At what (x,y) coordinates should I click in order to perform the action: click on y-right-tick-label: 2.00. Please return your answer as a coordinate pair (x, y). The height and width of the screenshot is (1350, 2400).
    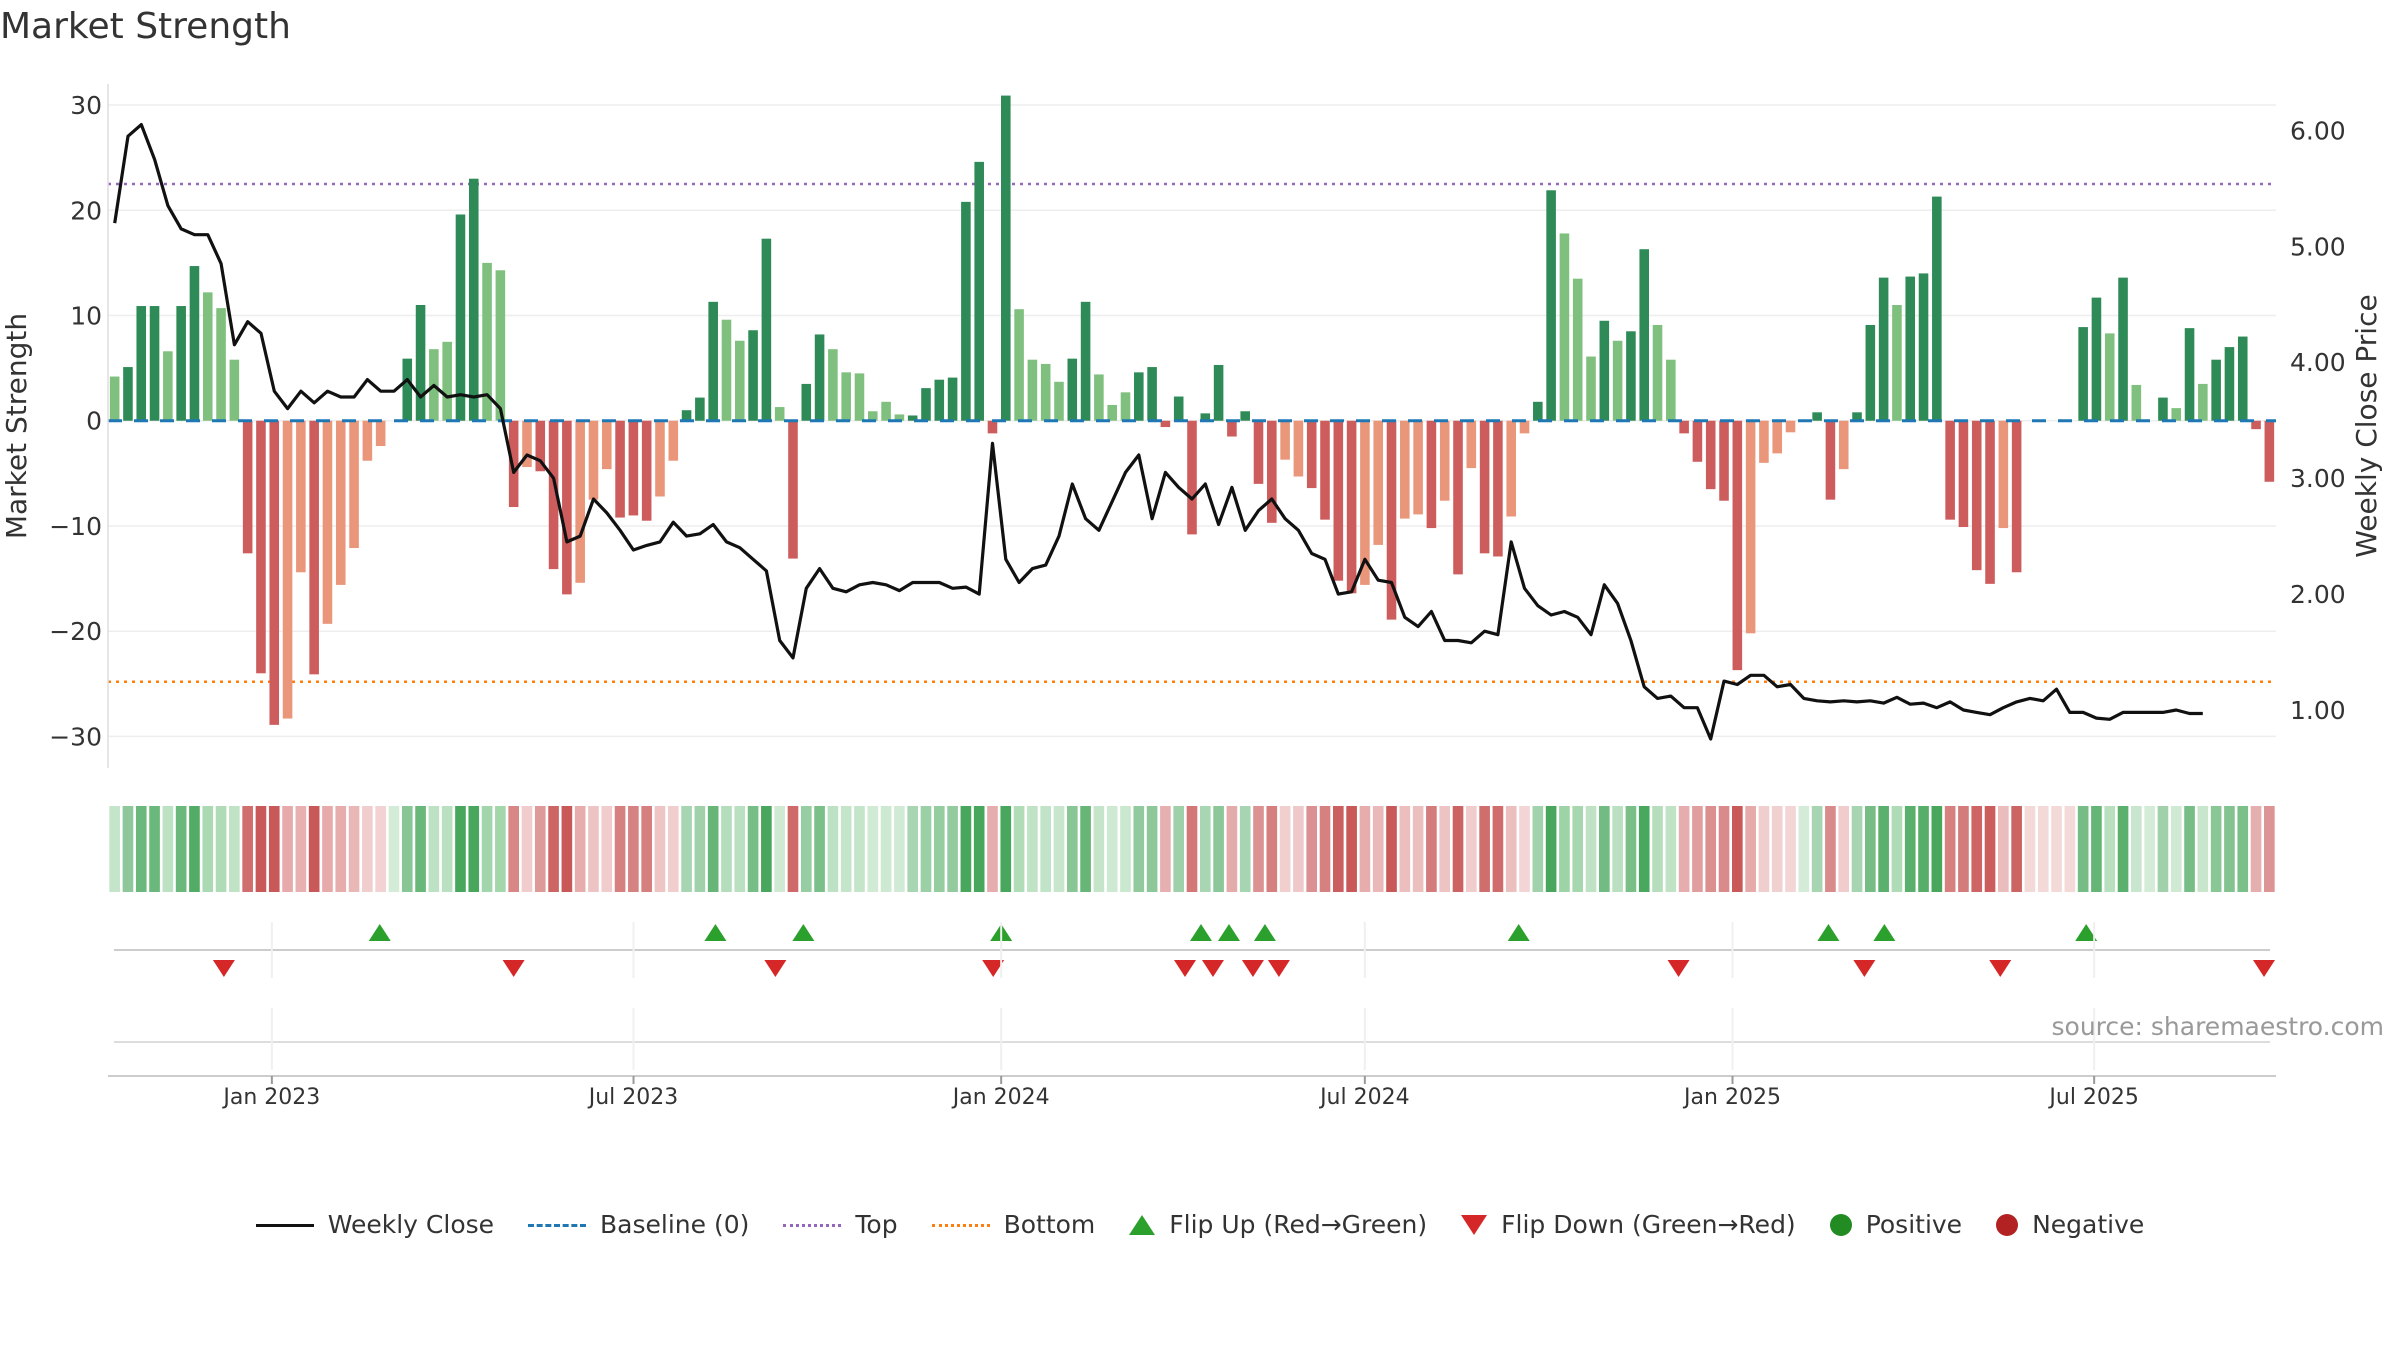
    Looking at the image, I should click on (2318, 594).